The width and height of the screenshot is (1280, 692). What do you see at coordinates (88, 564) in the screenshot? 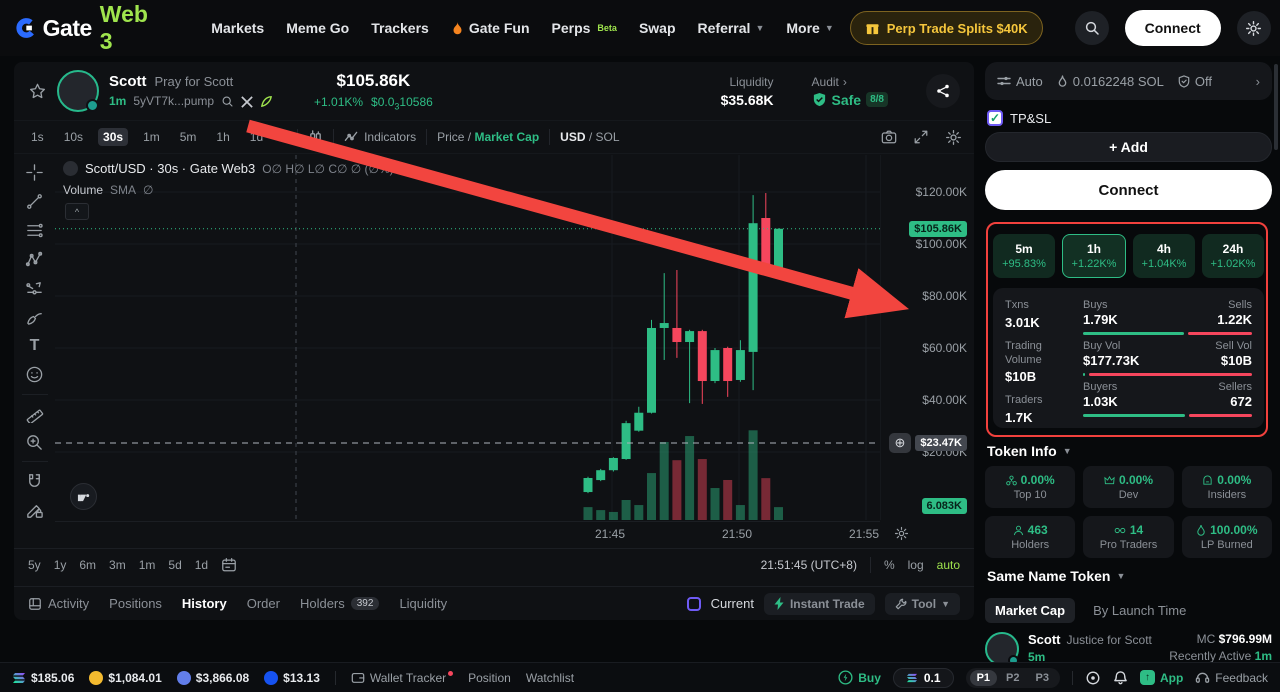
I see `range-6m: 6m` at bounding box center [88, 564].